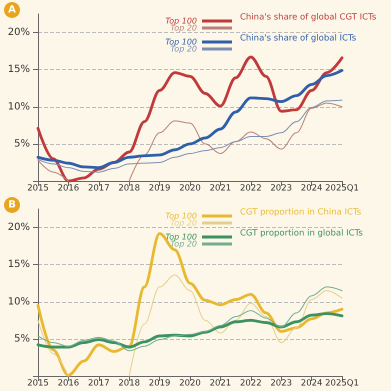 Image resolution: width=391 pixels, height=391 pixels. What do you see at coordinates (12, 205) in the screenshot?
I see `chart-title: B` at bounding box center [12, 205].